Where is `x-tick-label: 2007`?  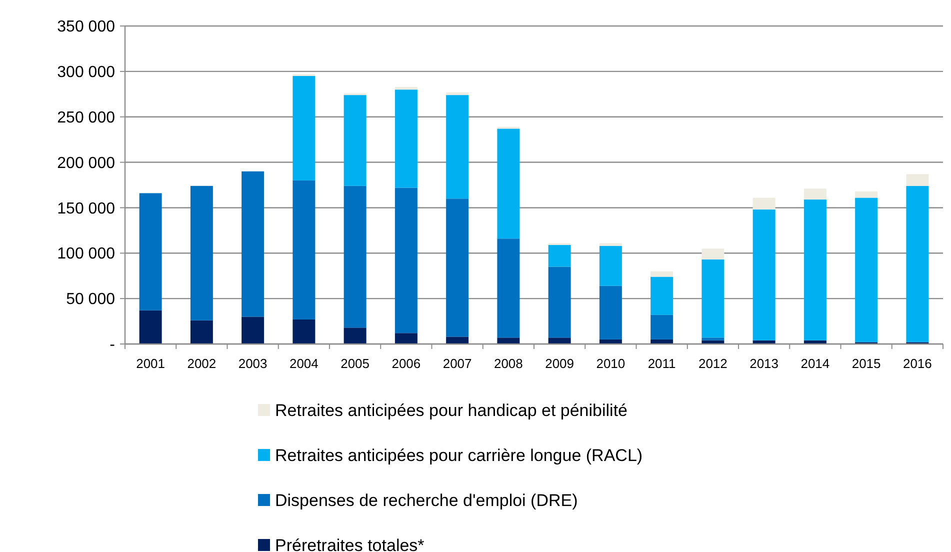 x-tick-label: 2007 is located at coordinates (457, 363).